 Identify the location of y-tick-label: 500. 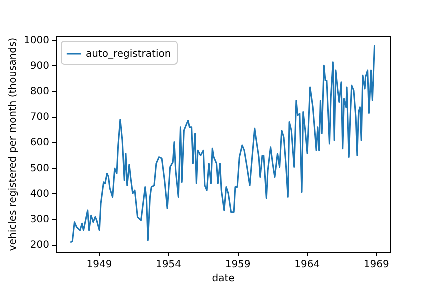
(40, 168).